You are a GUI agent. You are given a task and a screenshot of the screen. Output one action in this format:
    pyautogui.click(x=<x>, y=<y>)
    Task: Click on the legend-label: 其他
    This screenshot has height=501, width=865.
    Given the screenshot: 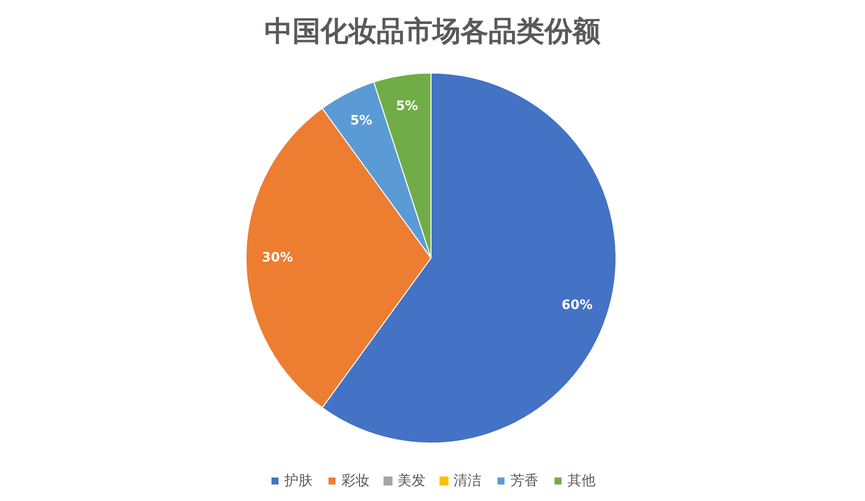 What is the action you would take?
    pyautogui.click(x=582, y=481)
    